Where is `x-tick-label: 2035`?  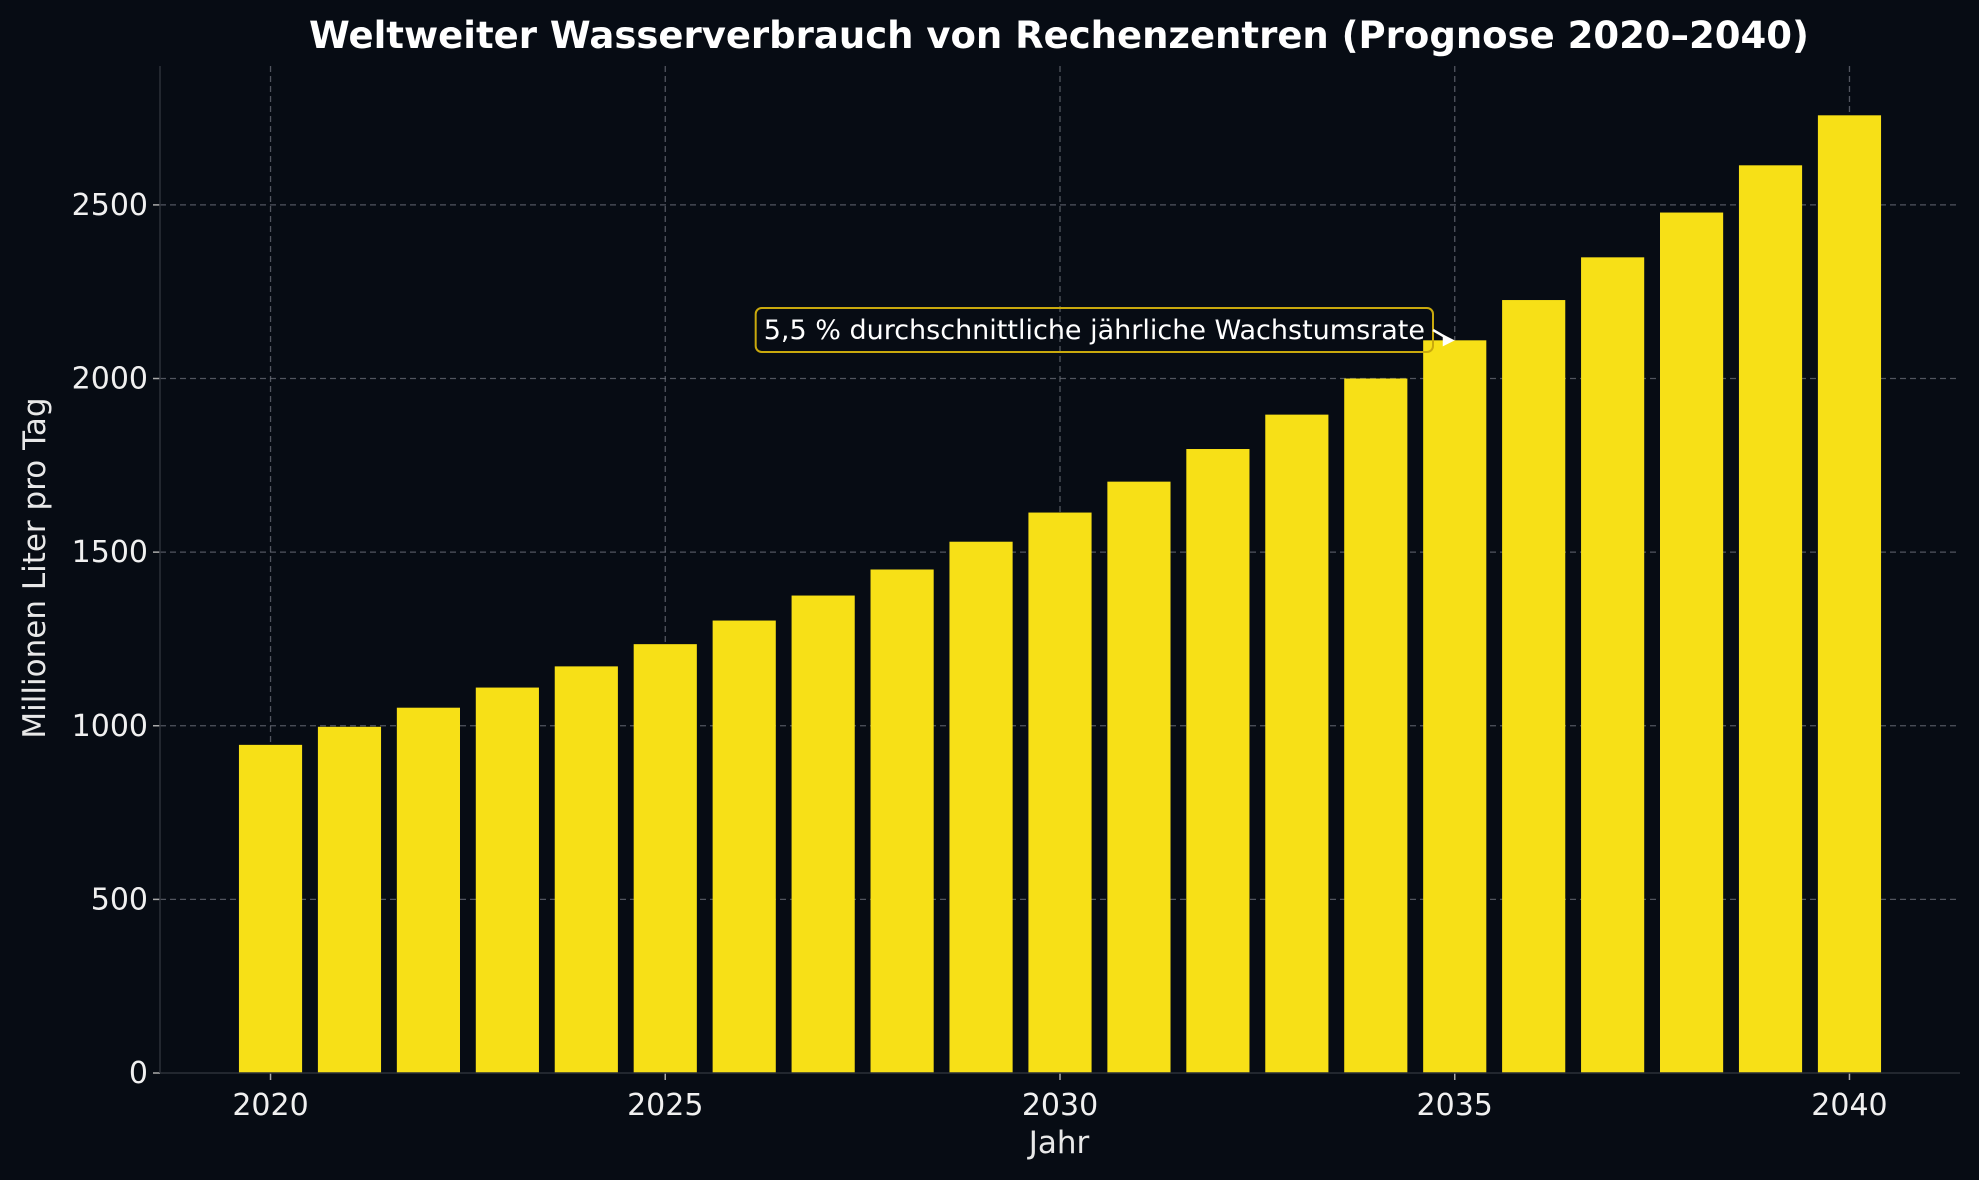
x-tick-label: 2035 is located at coordinates (1455, 1105).